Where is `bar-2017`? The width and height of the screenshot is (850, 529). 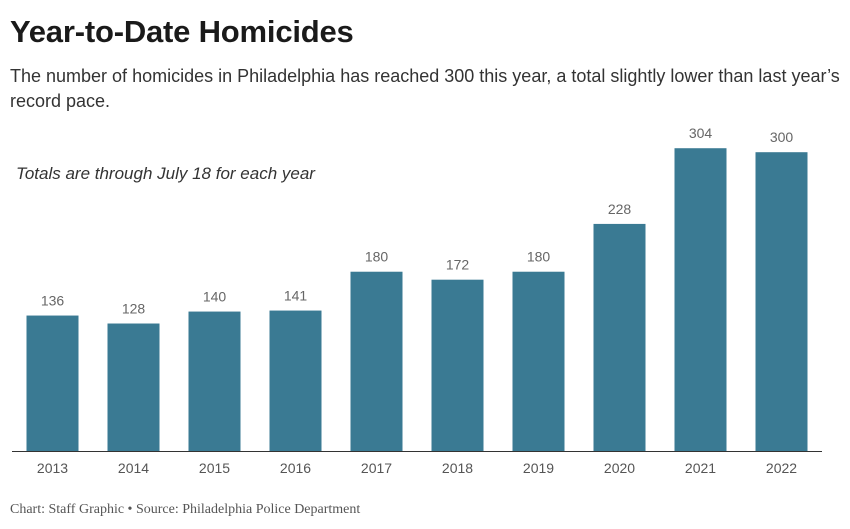 bar-2017 is located at coordinates (376, 361).